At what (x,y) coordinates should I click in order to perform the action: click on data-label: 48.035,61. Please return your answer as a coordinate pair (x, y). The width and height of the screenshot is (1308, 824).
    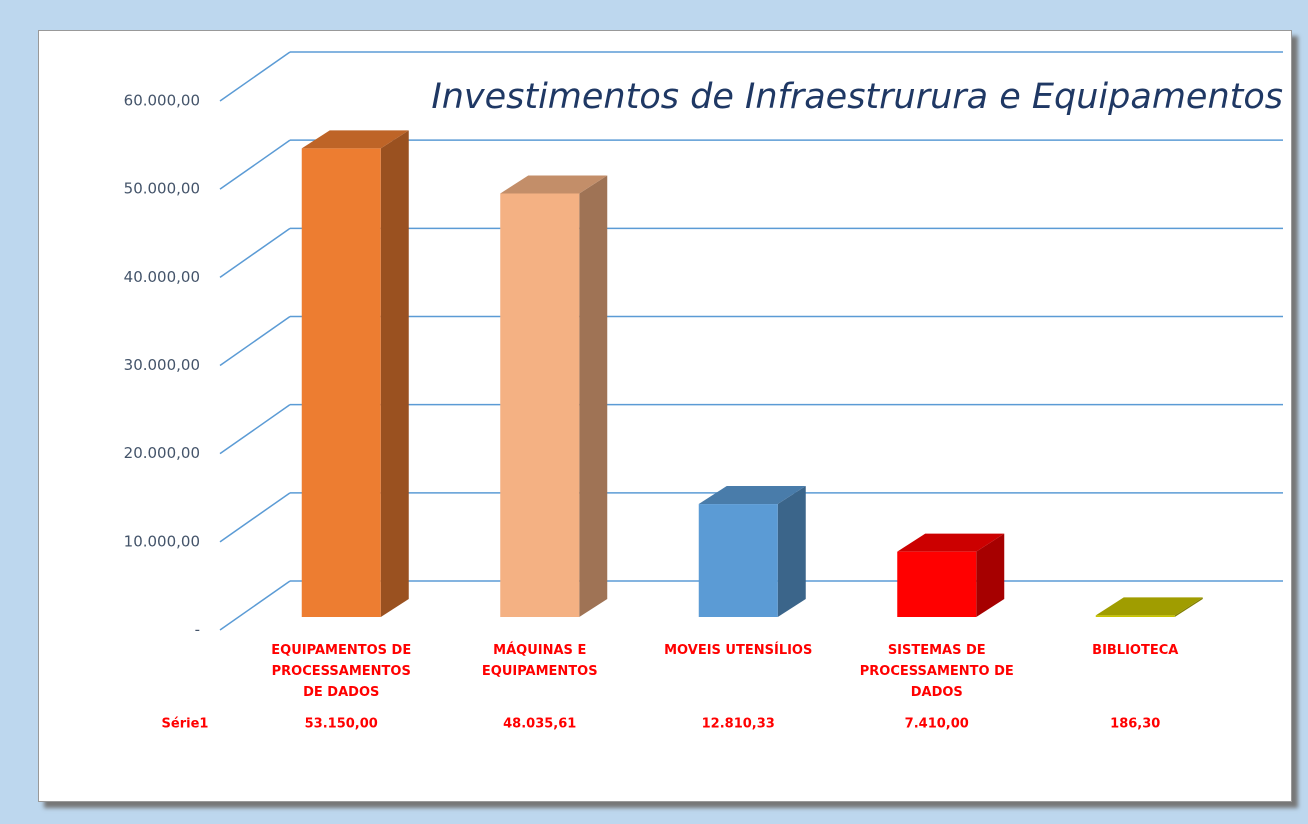
    Looking at the image, I should click on (539, 724).